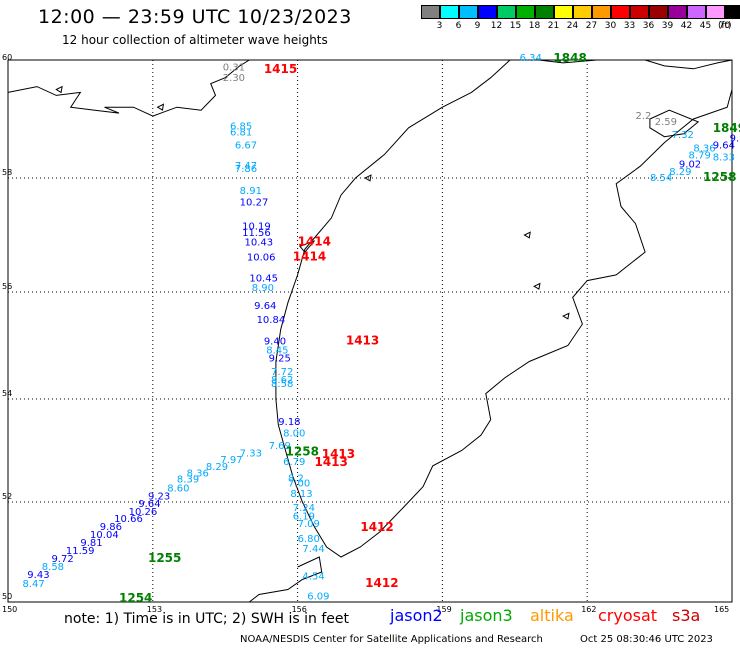  What do you see at coordinates (159, 496) in the screenshot?
I see `wave-height-label: 9.23` at bounding box center [159, 496].